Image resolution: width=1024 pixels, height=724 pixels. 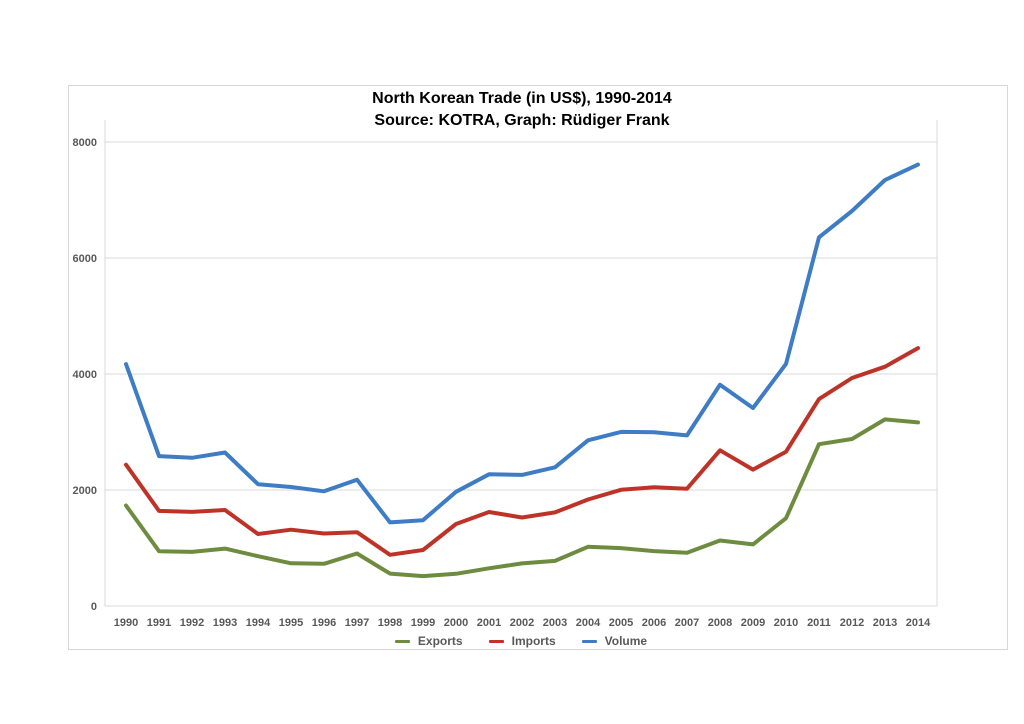 What do you see at coordinates (126, 623) in the screenshot?
I see `x-axis-label-1990: 1990` at bounding box center [126, 623].